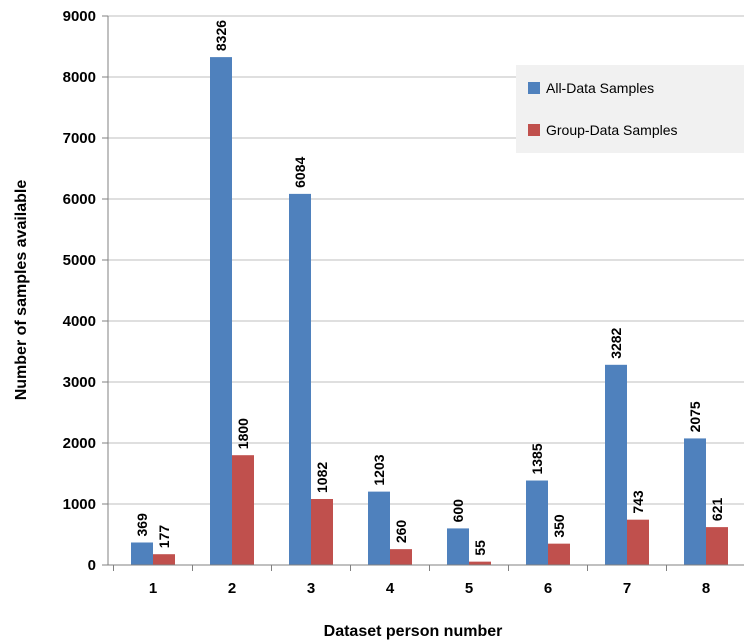 The height and width of the screenshot is (644, 744). I want to click on data-label: 177, so click(164, 537).